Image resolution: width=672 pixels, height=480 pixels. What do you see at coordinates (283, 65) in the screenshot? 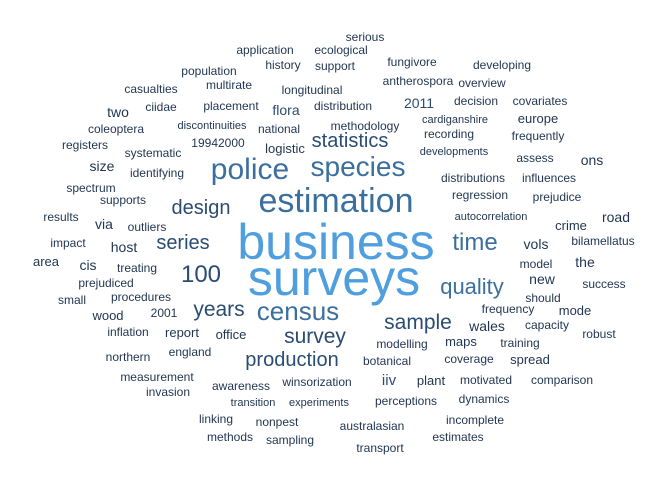
I see `word-history: history` at bounding box center [283, 65].